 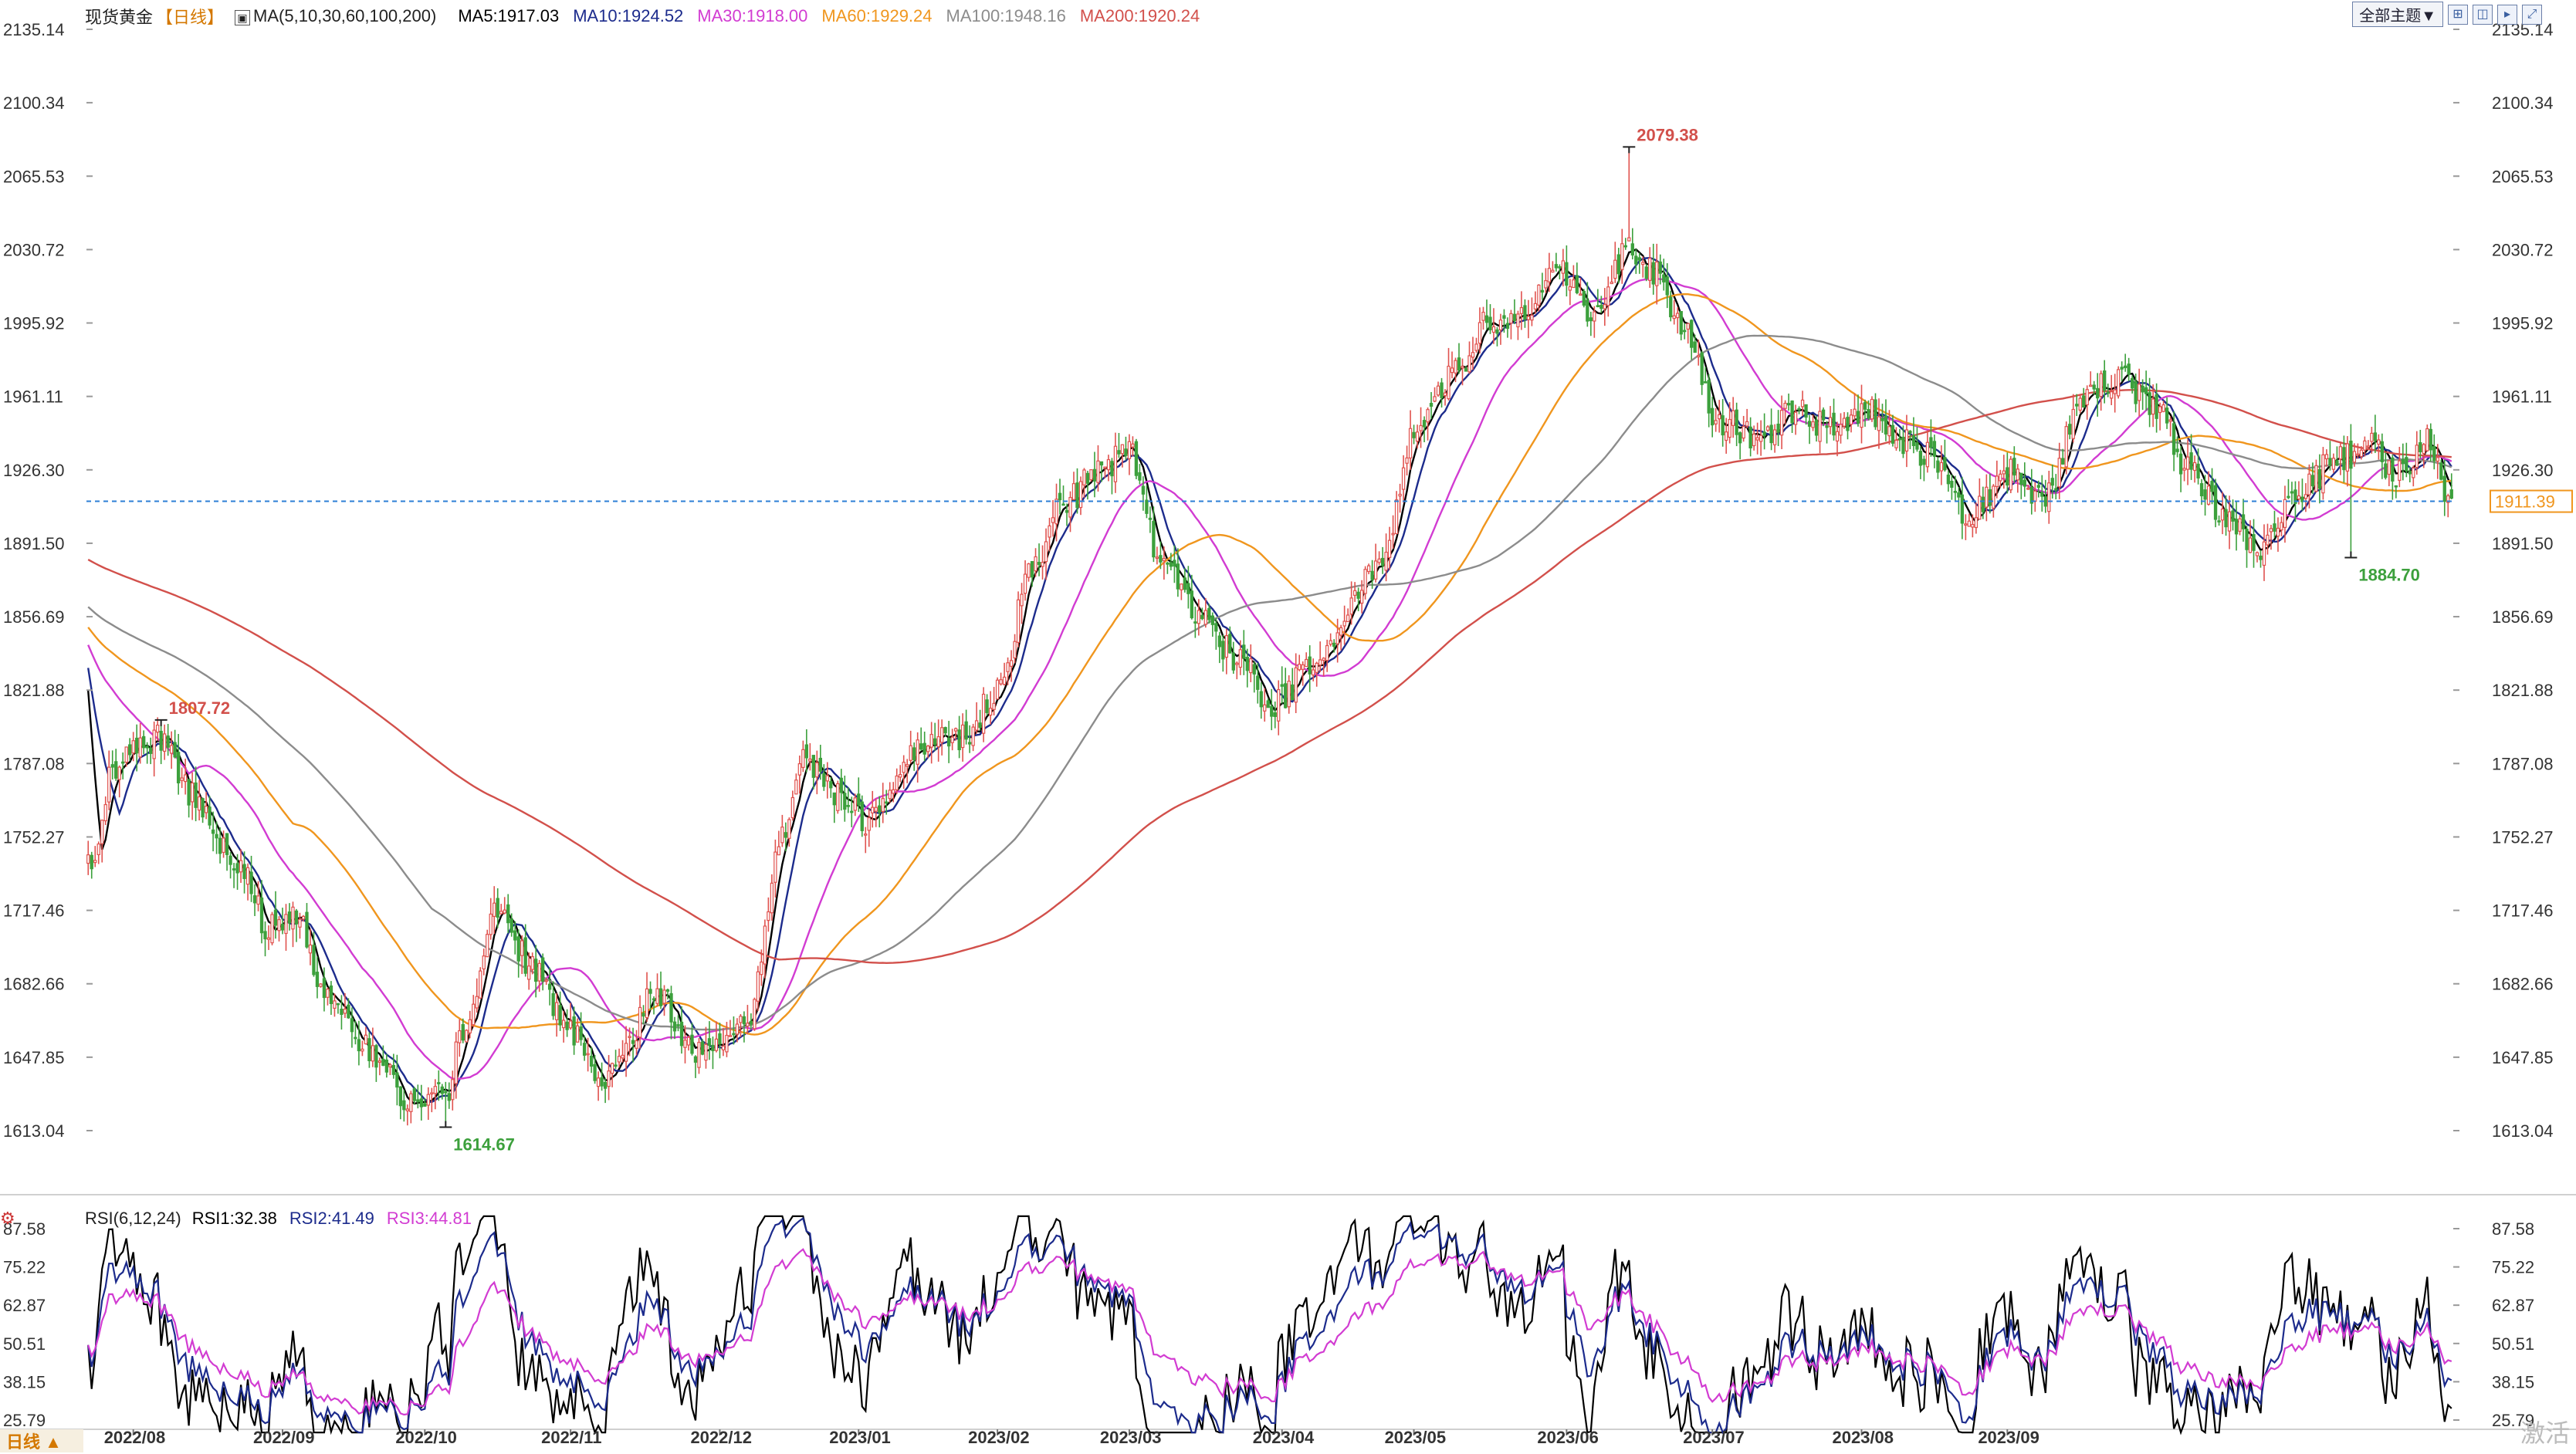 I want to click on split-icon: ◫, so click(x=2483, y=15).